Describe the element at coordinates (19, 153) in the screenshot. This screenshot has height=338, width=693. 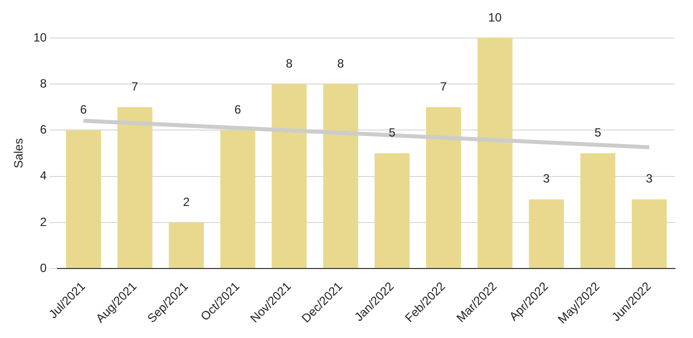
I see `y-axis-title: Sales` at that location.